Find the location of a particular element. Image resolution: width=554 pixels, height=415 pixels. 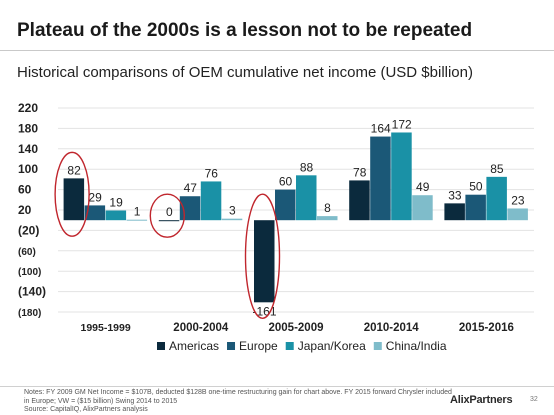

alixpartners-logo: AlixPartners is located at coordinates (481, 400).